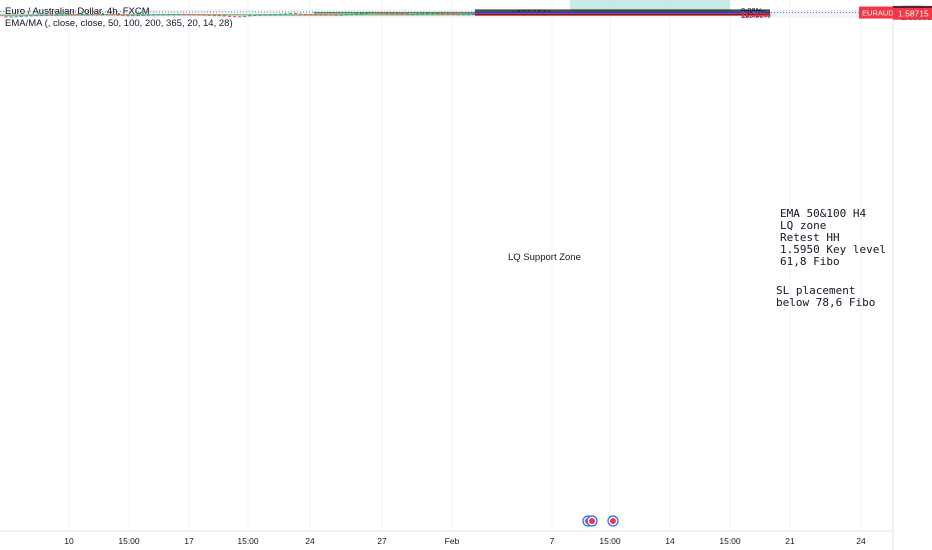 The width and height of the screenshot is (932, 550). I want to click on price-badge-label: 1.58715, so click(913, 14).